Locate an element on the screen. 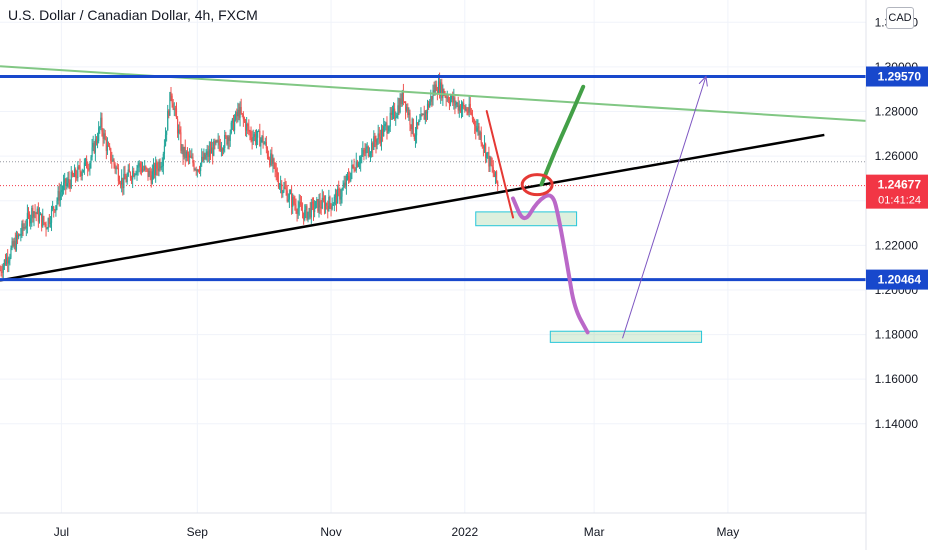  projection-path is located at coordinates (550, 264).